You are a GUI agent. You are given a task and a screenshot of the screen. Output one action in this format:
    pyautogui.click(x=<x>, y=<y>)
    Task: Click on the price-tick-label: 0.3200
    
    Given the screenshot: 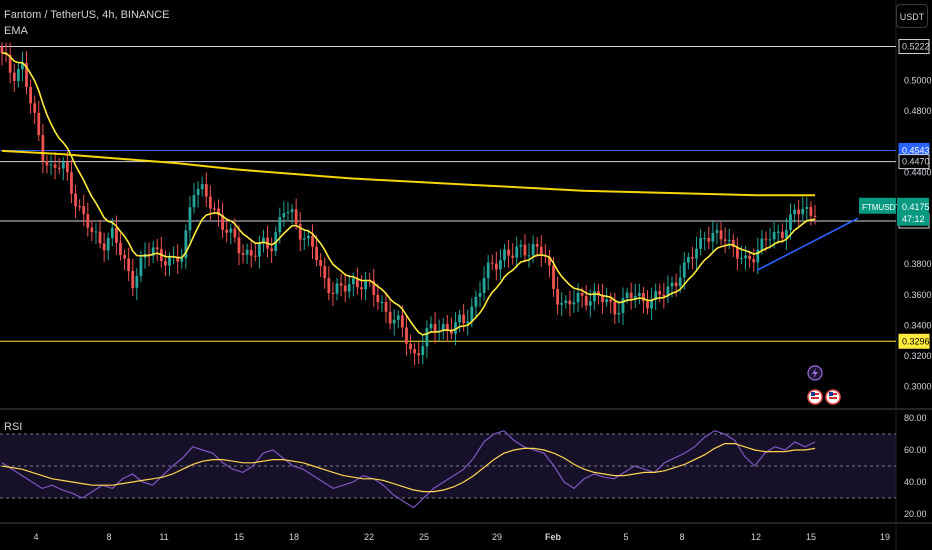 What is the action you would take?
    pyautogui.click(x=918, y=356)
    